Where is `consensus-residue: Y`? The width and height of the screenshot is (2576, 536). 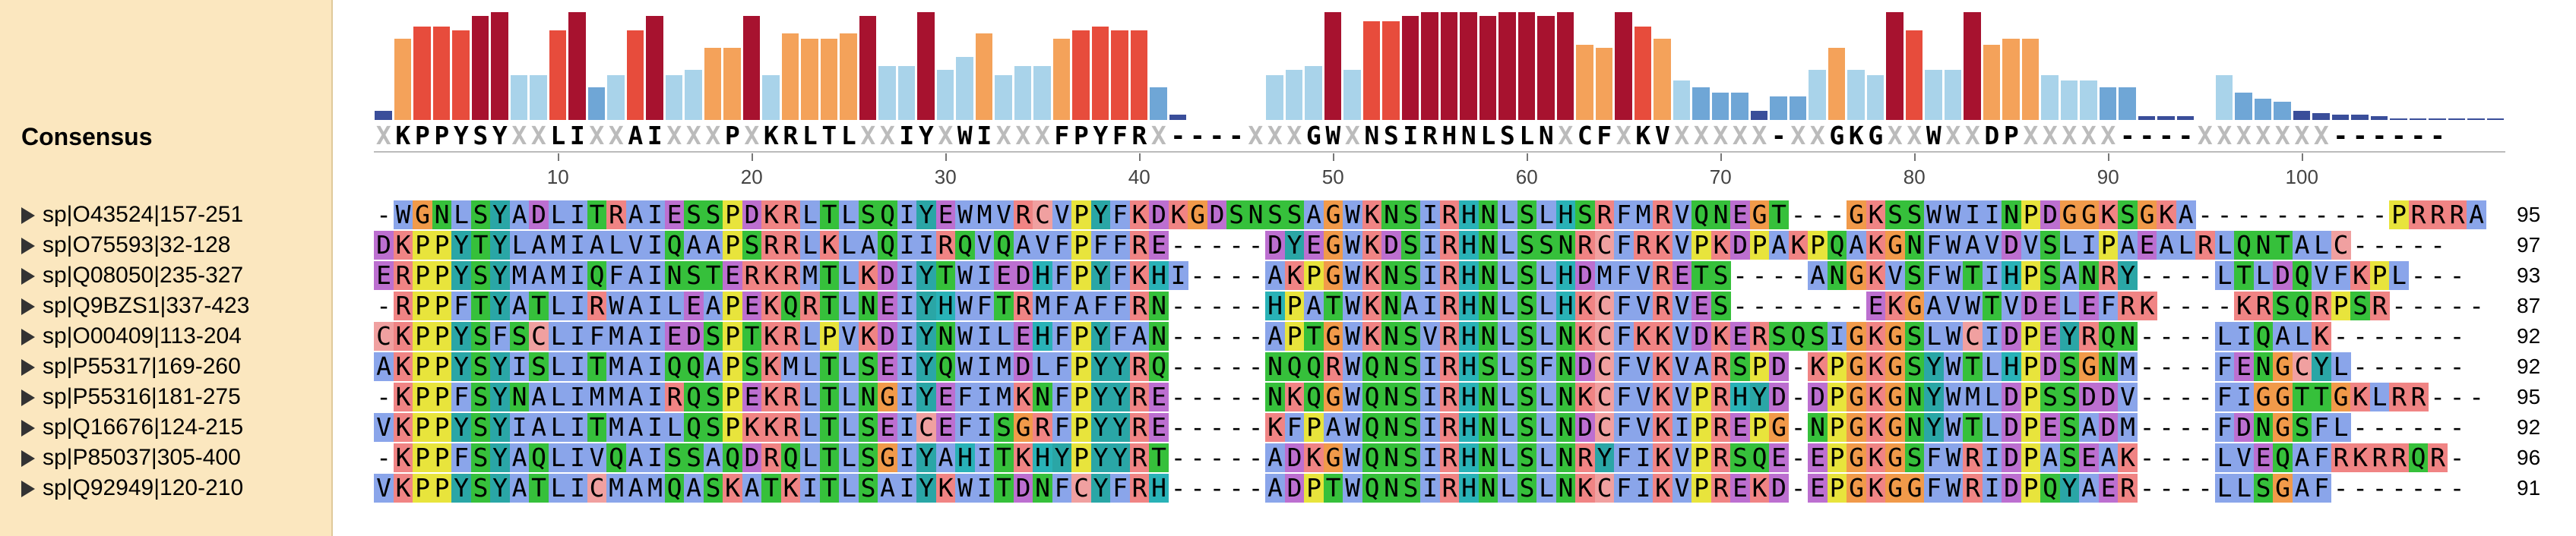
consensus-residue: Y is located at coordinates (500, 135).